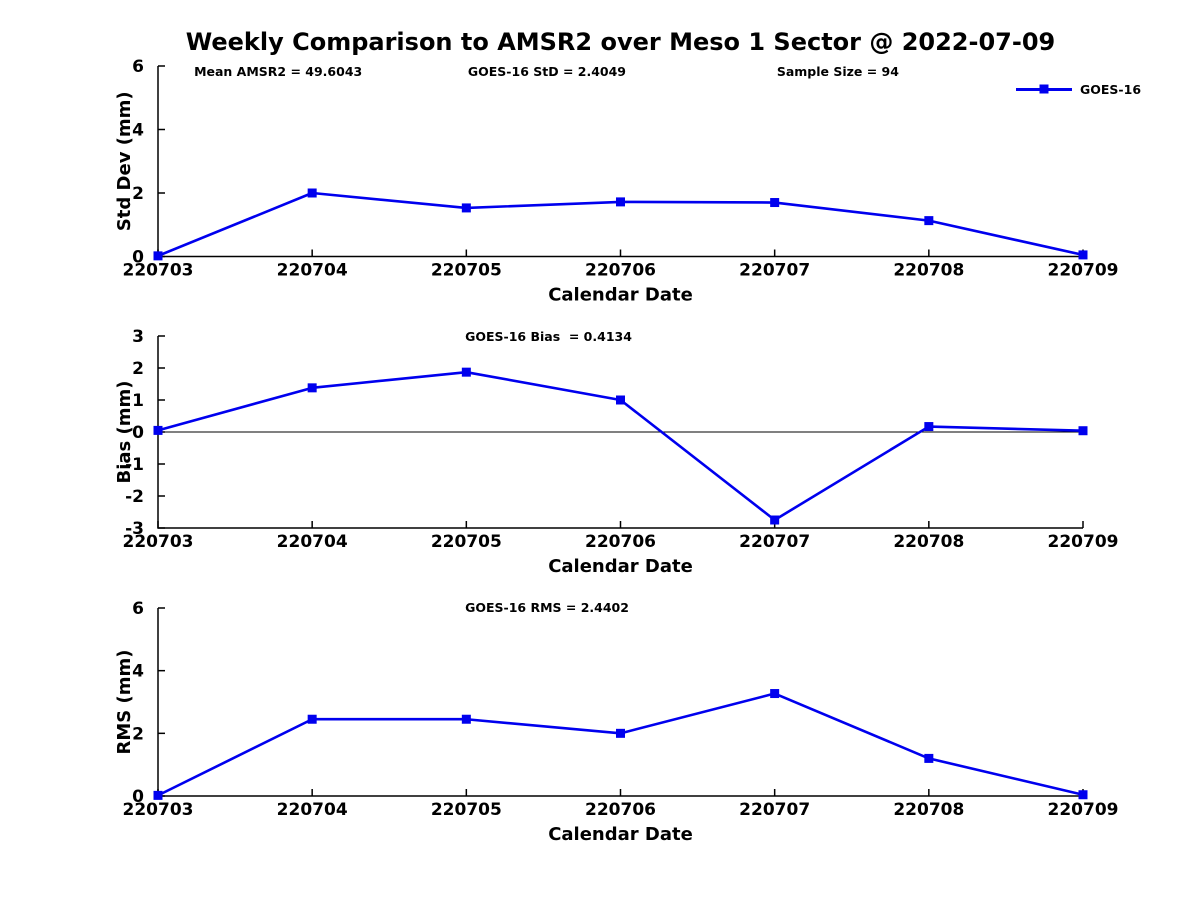 The height and width of the screenshot is (900, 1200). What do you see at coordinates (134, 529) in the screenshot?
I see `svg-text: -3` at bounding box center [134, 529].